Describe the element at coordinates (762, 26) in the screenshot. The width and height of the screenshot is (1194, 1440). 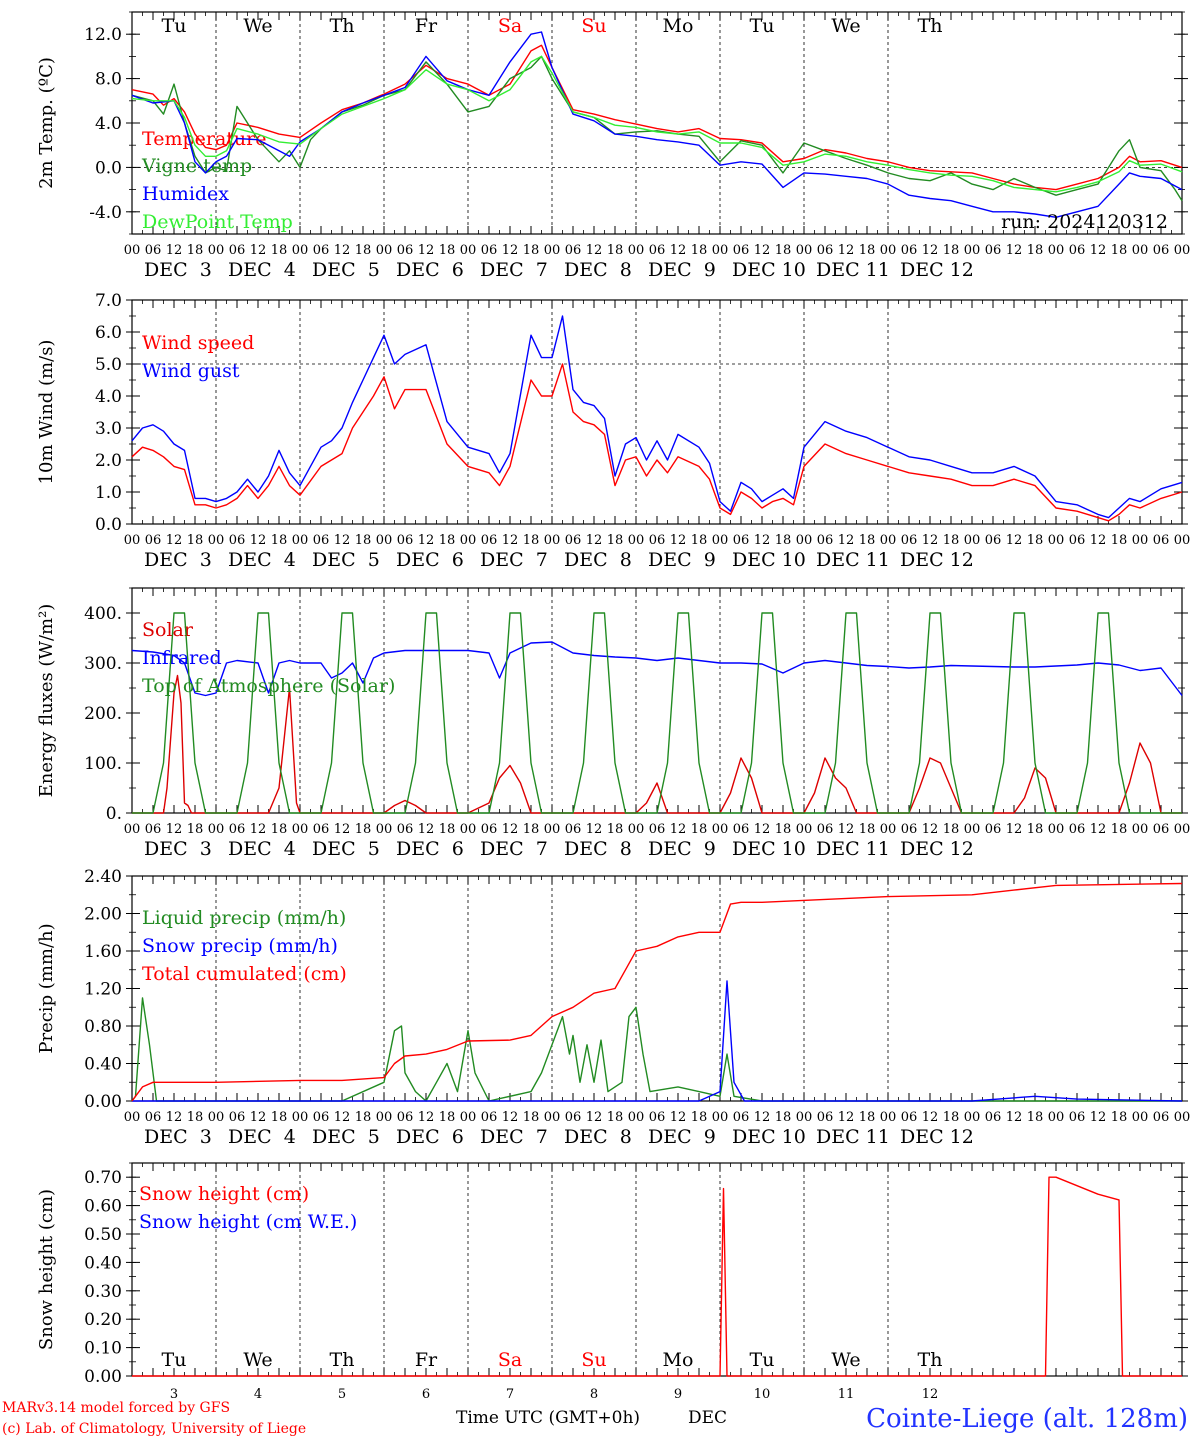
I see `day-name-label: Tu` at that location.